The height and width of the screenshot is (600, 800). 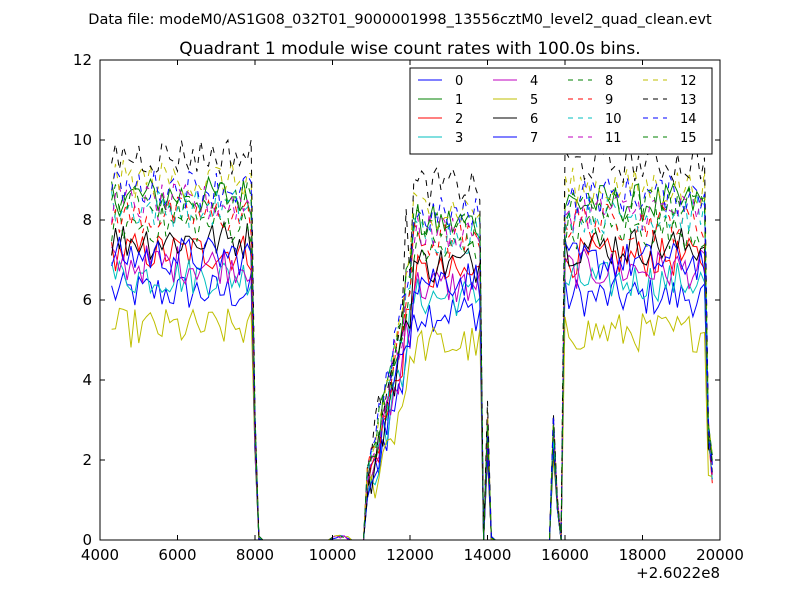 What do you see at coordinates (688, 81) in the screenshot?
I see `legend-label-12: 12` at bounding box center [688, 81].